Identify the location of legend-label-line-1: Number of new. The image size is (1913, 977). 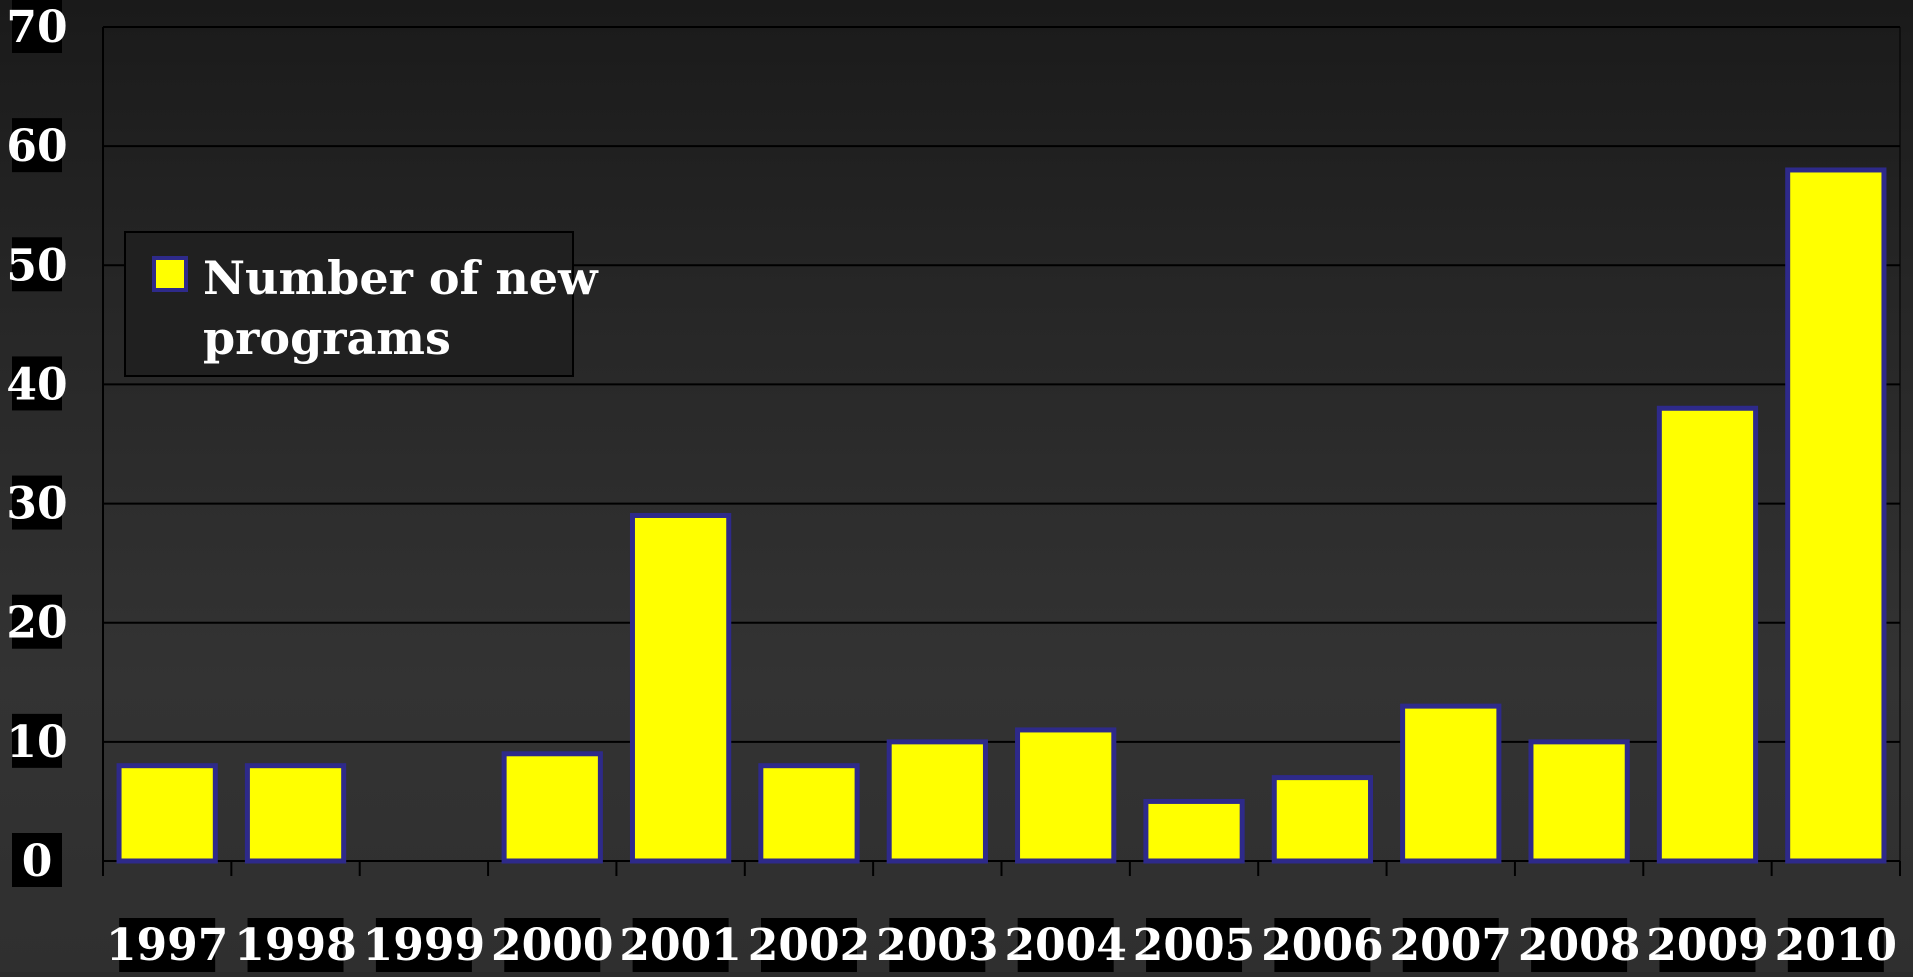
(401, 278).